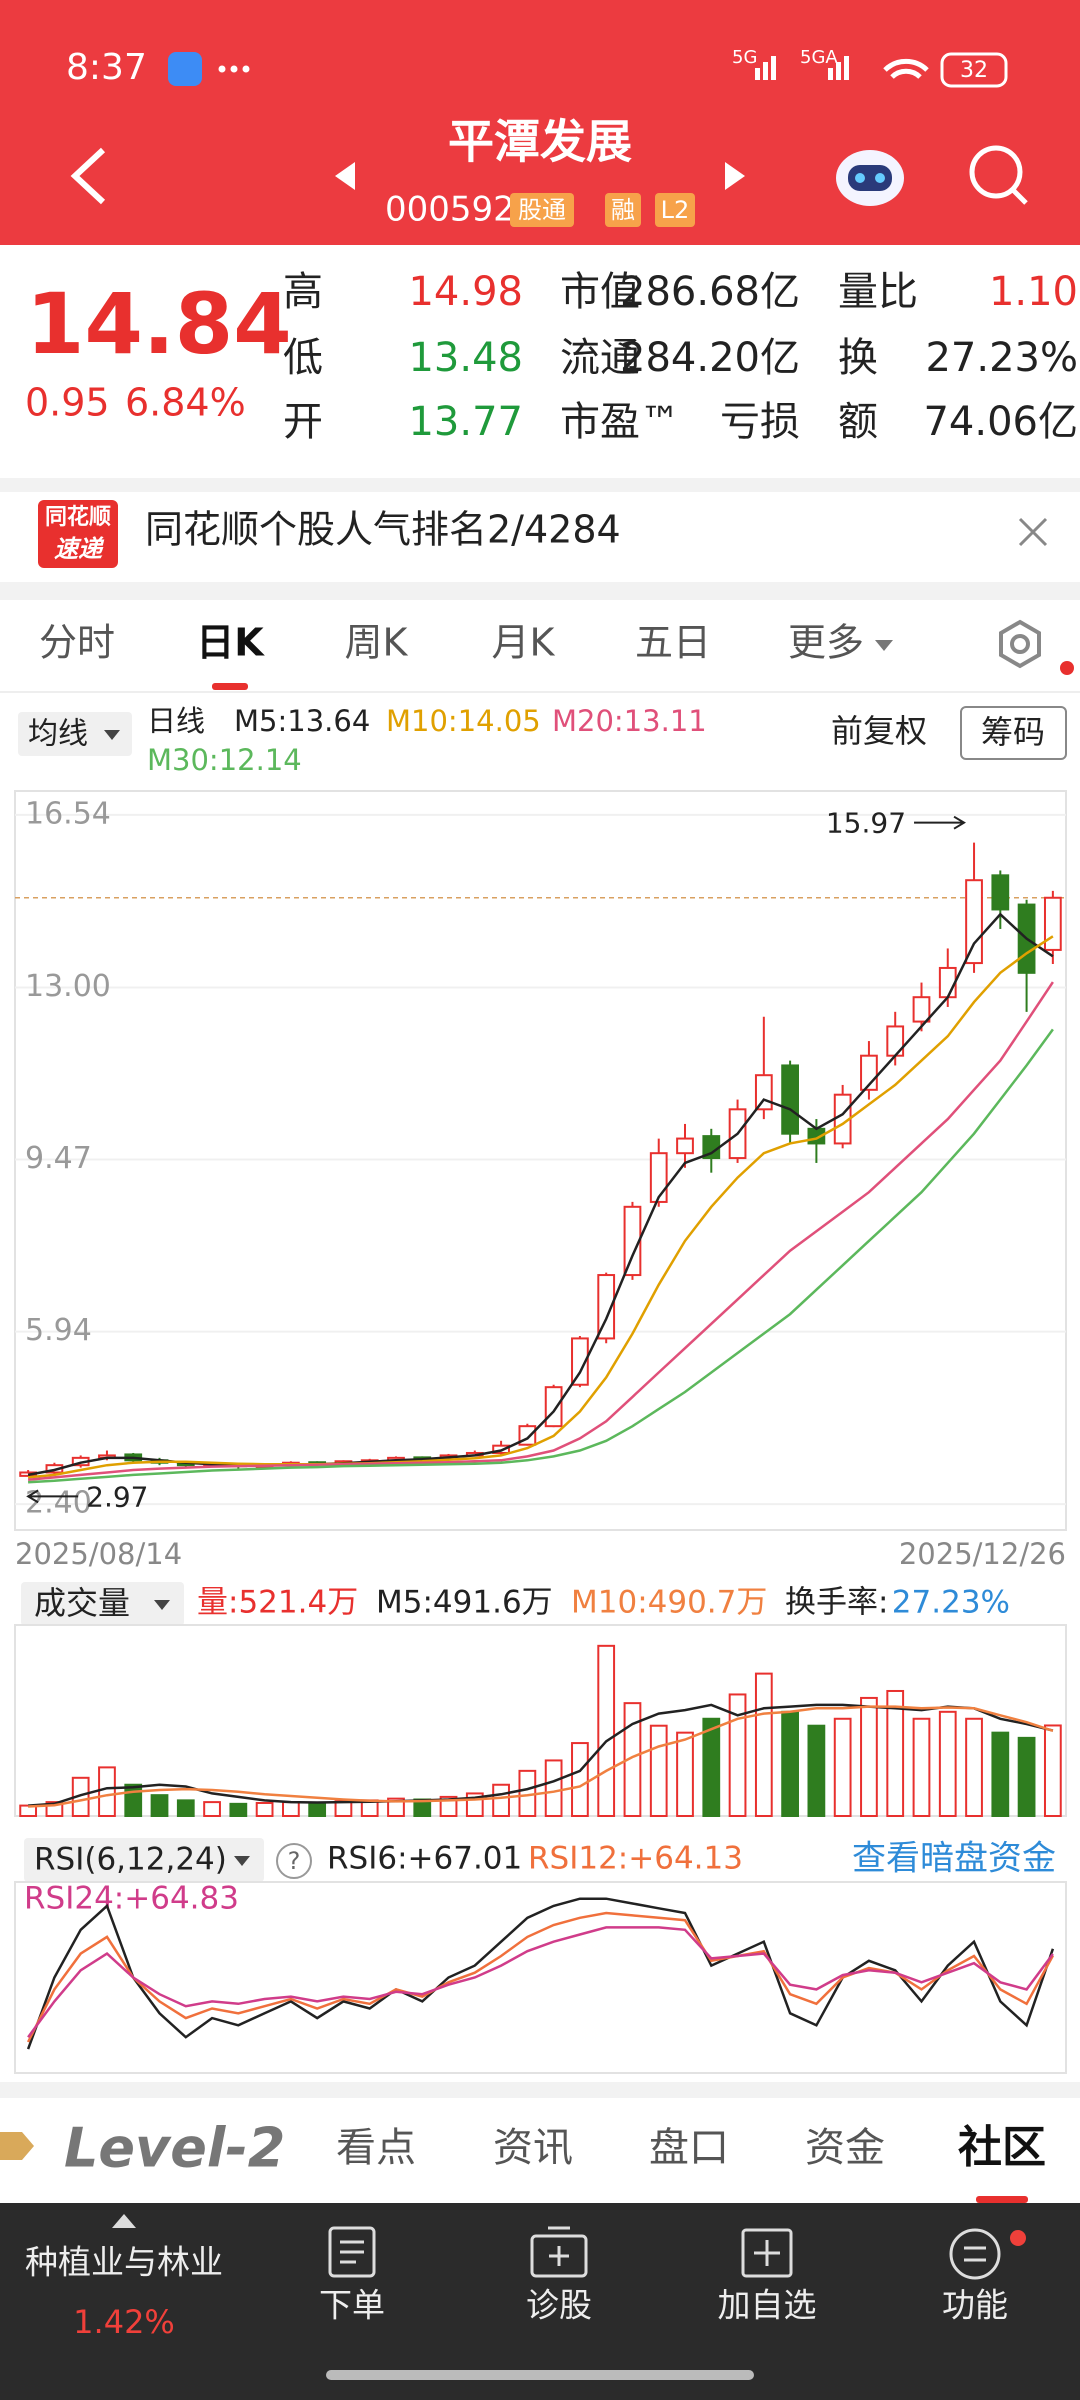  Describe the element at coordinates (524, 643) in the screenshot. I see `period-tab: 月K` at that location.